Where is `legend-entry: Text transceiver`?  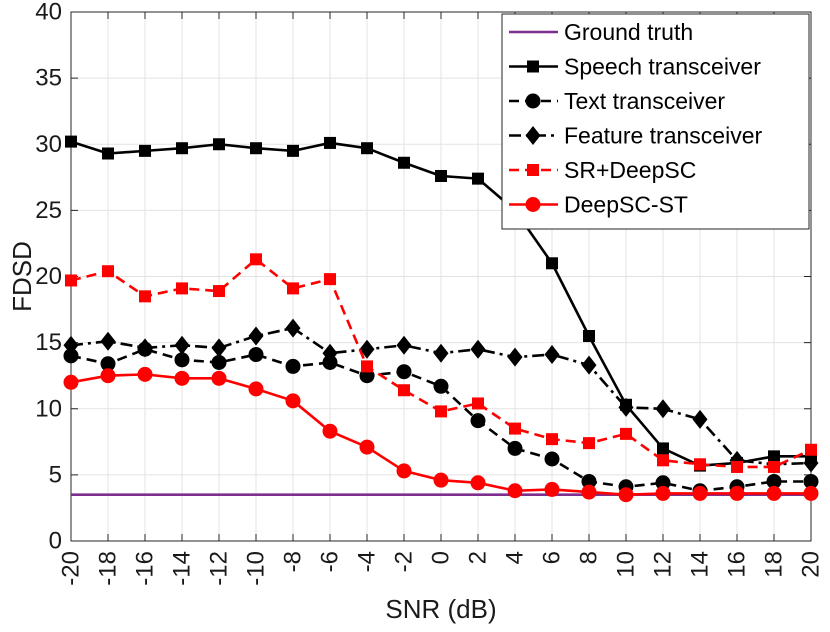
legend-entry: Text transceiver is located at coordinates (617, 101).